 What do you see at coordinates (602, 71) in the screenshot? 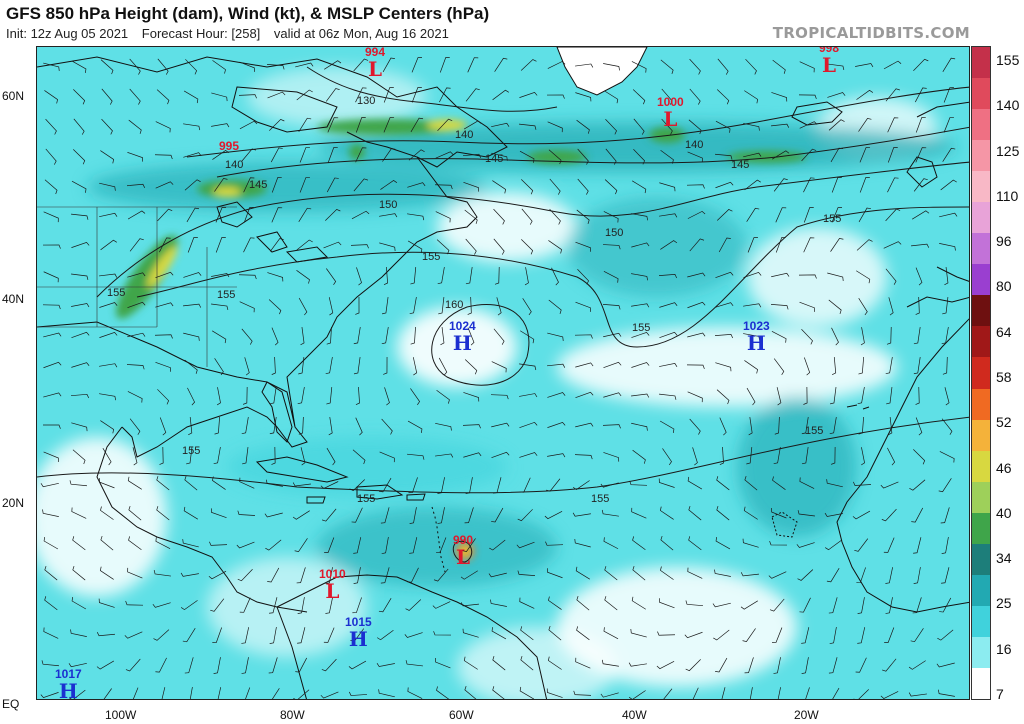
I see `greenland` at bounding box center [602, 71].